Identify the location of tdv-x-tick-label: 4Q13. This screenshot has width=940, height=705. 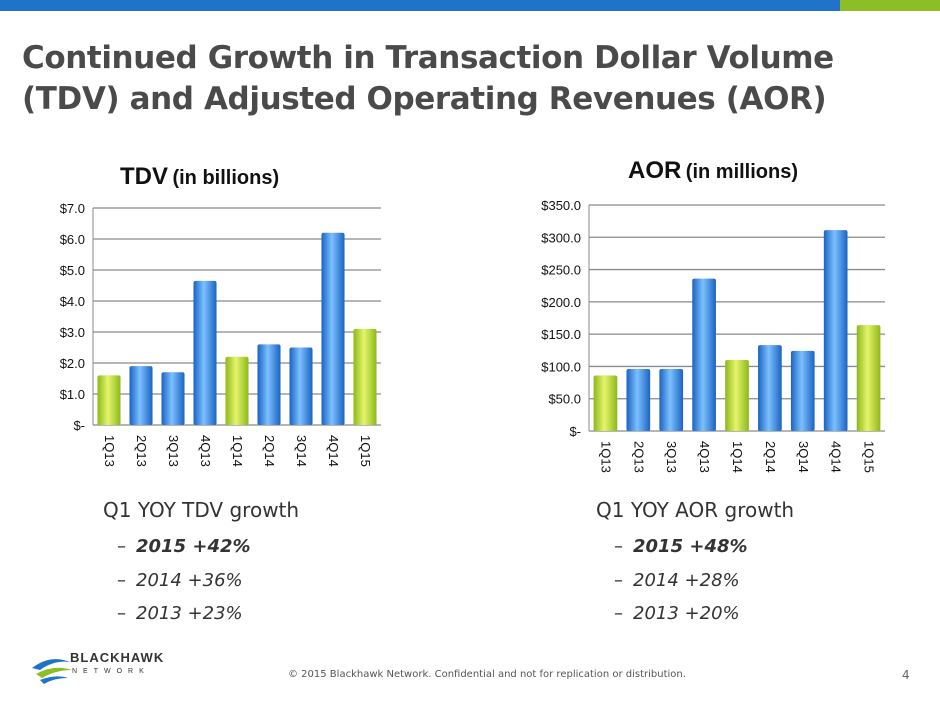
(205, 451).